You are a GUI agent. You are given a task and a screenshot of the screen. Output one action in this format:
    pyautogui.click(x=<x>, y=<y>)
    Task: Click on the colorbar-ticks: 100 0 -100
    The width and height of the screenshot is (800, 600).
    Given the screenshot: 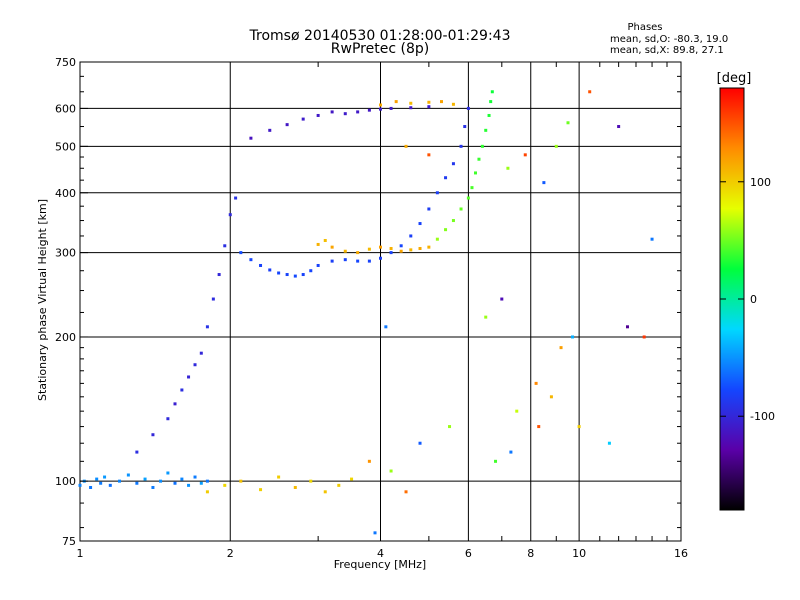 What is the action you would take?
    pyautogui.click(x=747, y=299)
    